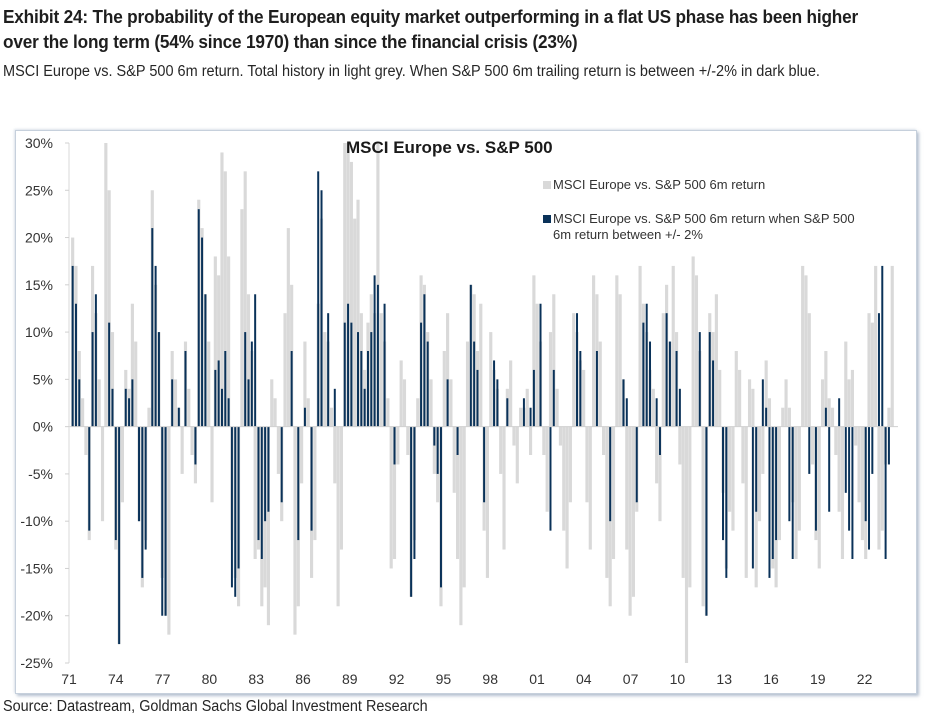 This screenshot has width=928, height=722. Describe the element at coordinates (39, 332) in the screenshot. I see `y-tick-label: 10%` at that location.